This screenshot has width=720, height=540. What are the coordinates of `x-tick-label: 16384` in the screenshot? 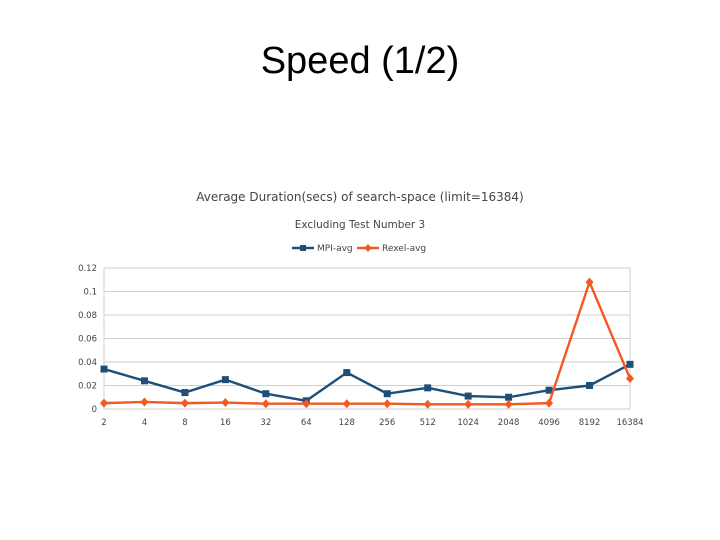 It's located at (629, 423).